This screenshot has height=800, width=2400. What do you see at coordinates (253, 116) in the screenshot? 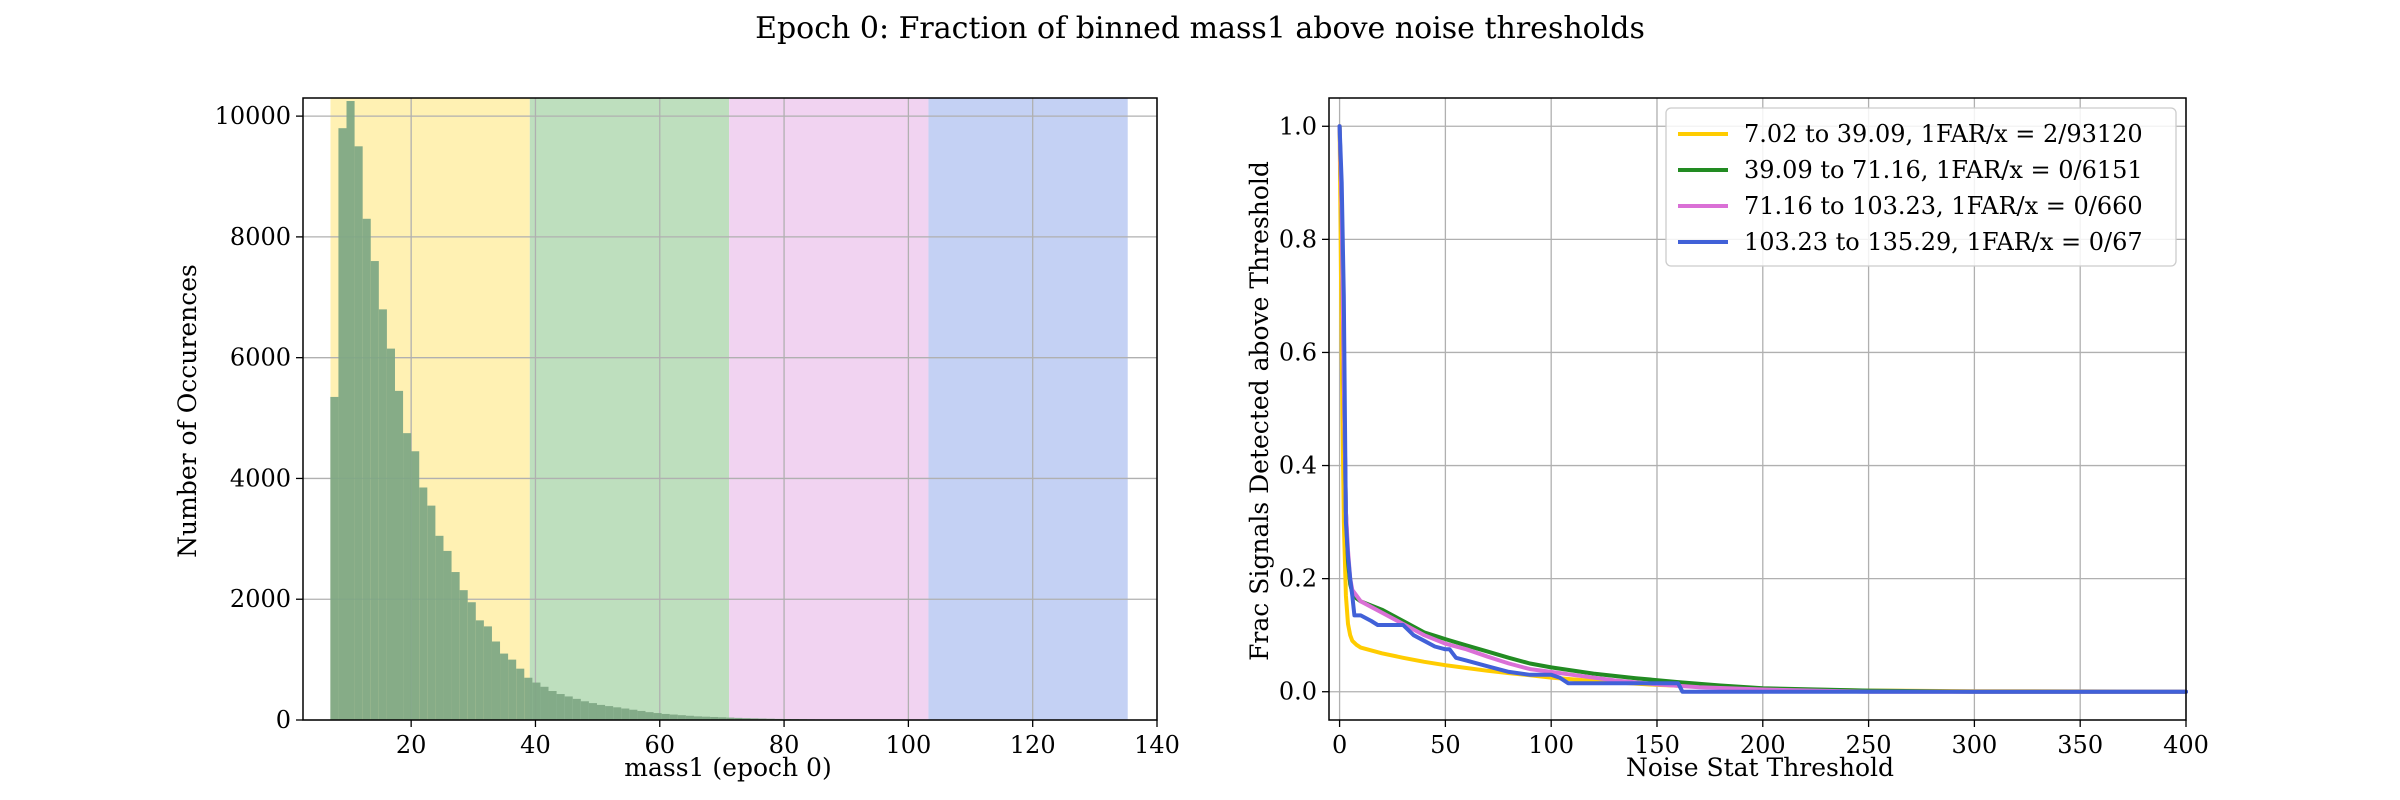
I see `histogram-y-tick-label: 10000` at bounding box center [253, 116].